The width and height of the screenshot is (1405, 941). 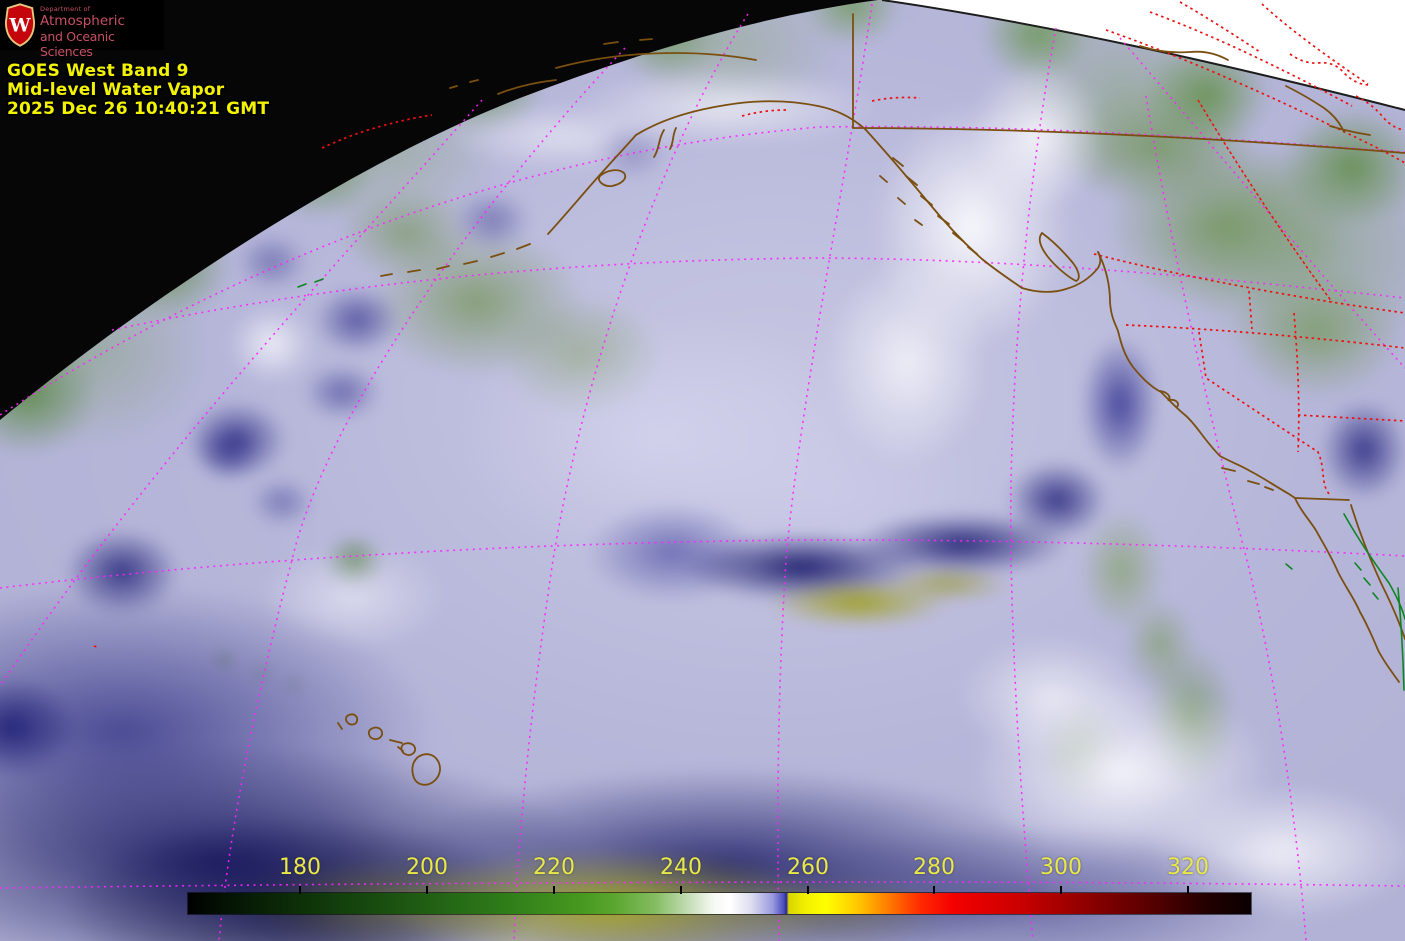 What do you see at coordinates (1264, 413) in the screenshot?
I see `border-california-nevada` at bounding box center [1264, 413].